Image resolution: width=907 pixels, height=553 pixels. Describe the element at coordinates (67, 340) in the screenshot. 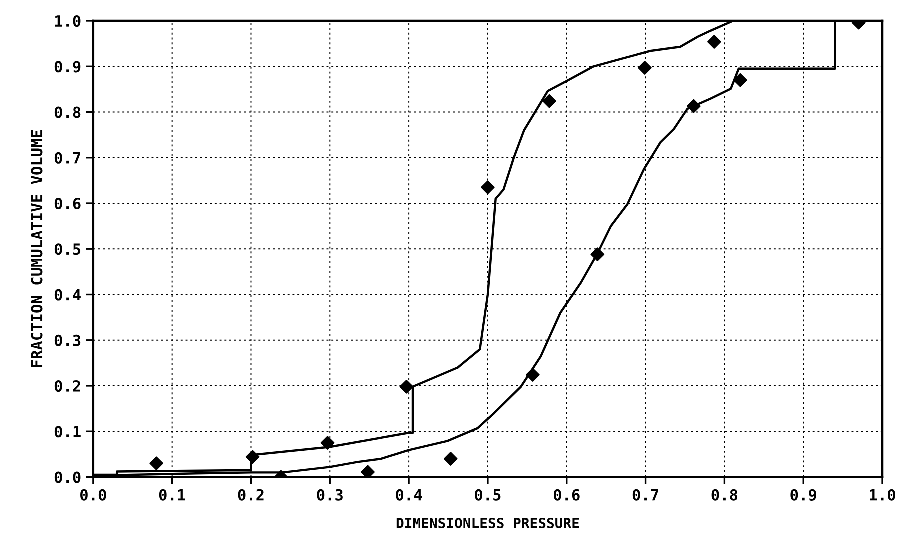

I see `y-tick-label: 0.3` at that location.